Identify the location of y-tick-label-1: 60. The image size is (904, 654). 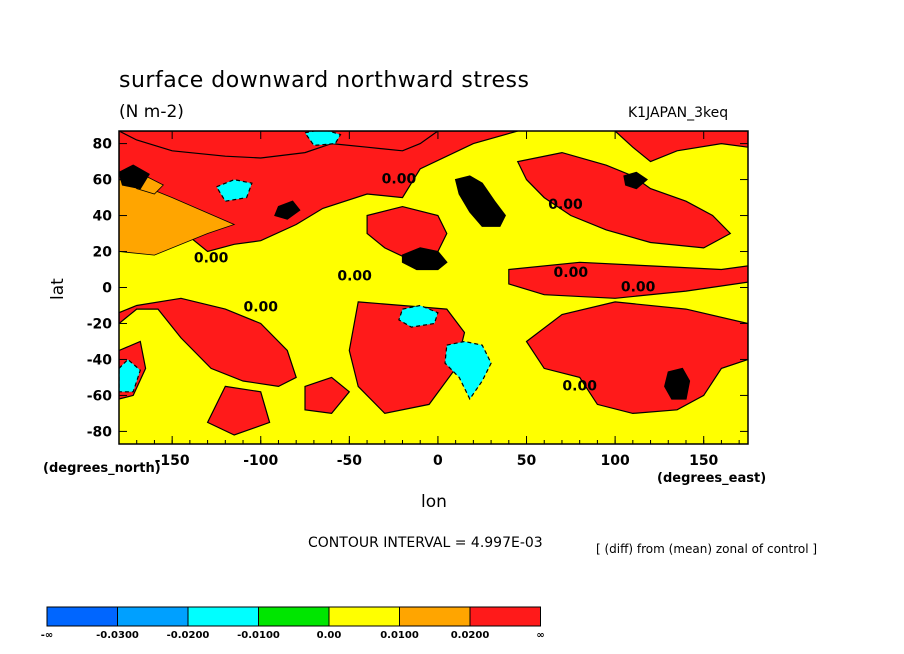
(103, 181).